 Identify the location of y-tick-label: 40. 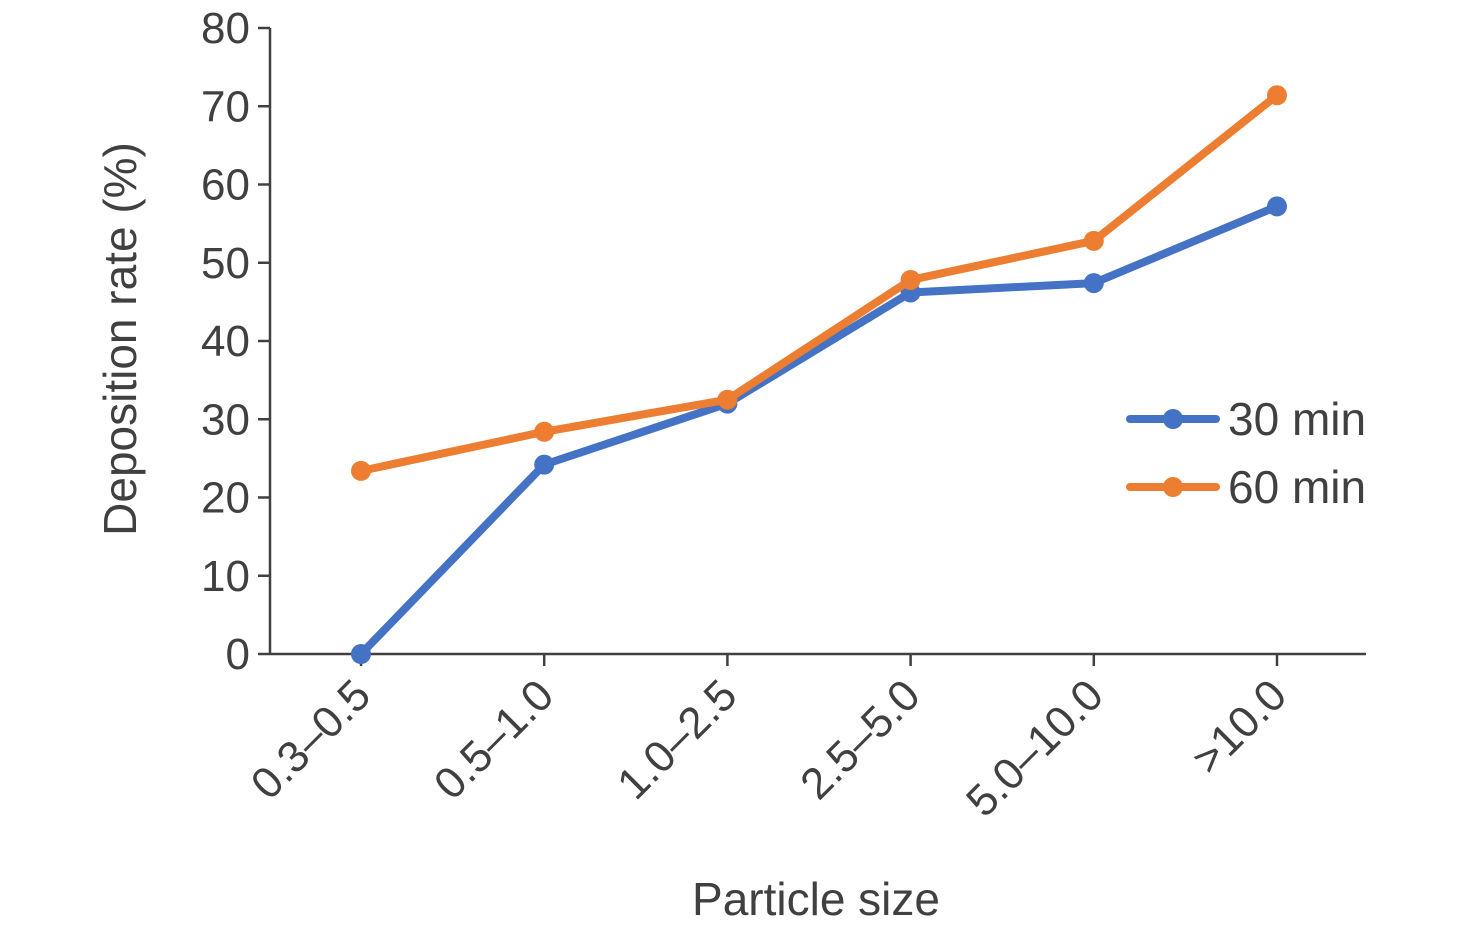
(225, 341).